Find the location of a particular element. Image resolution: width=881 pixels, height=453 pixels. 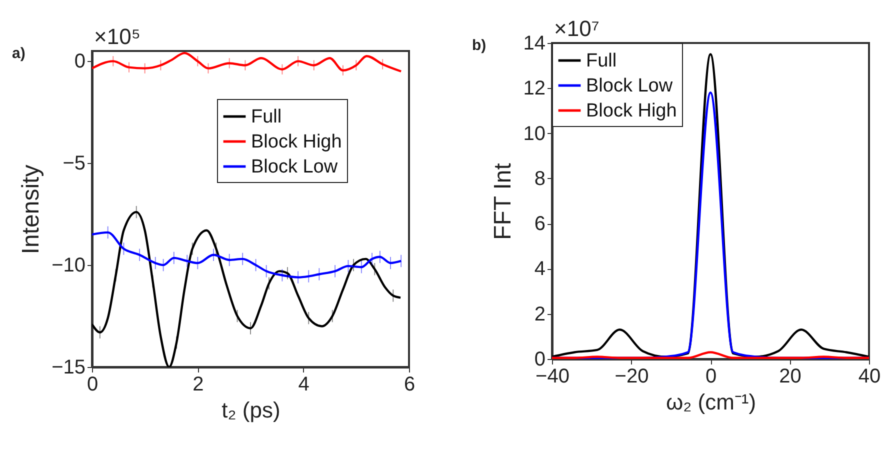

x-tick-label: −20 is located at coordinates (631, 377).